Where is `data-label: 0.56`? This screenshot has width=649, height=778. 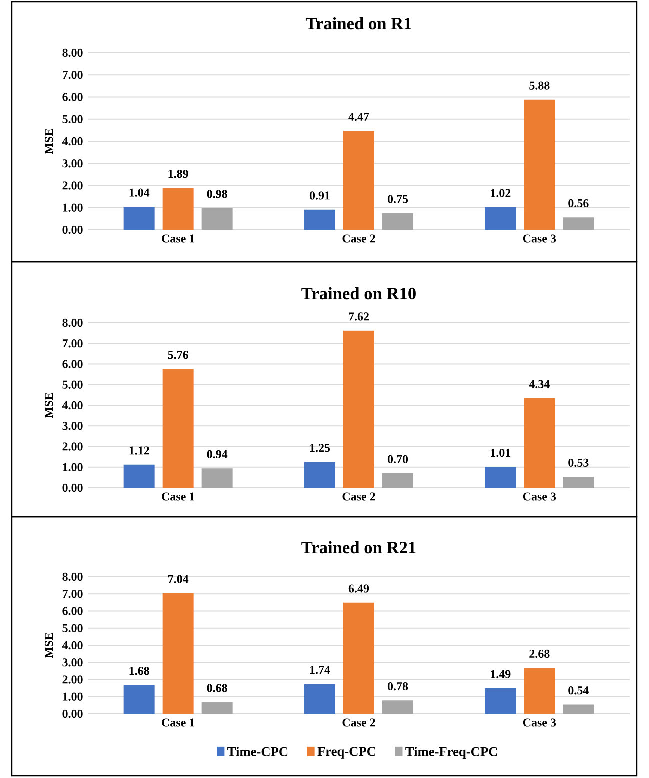
data-label: 0.56 is located at coordinates (578, 203).